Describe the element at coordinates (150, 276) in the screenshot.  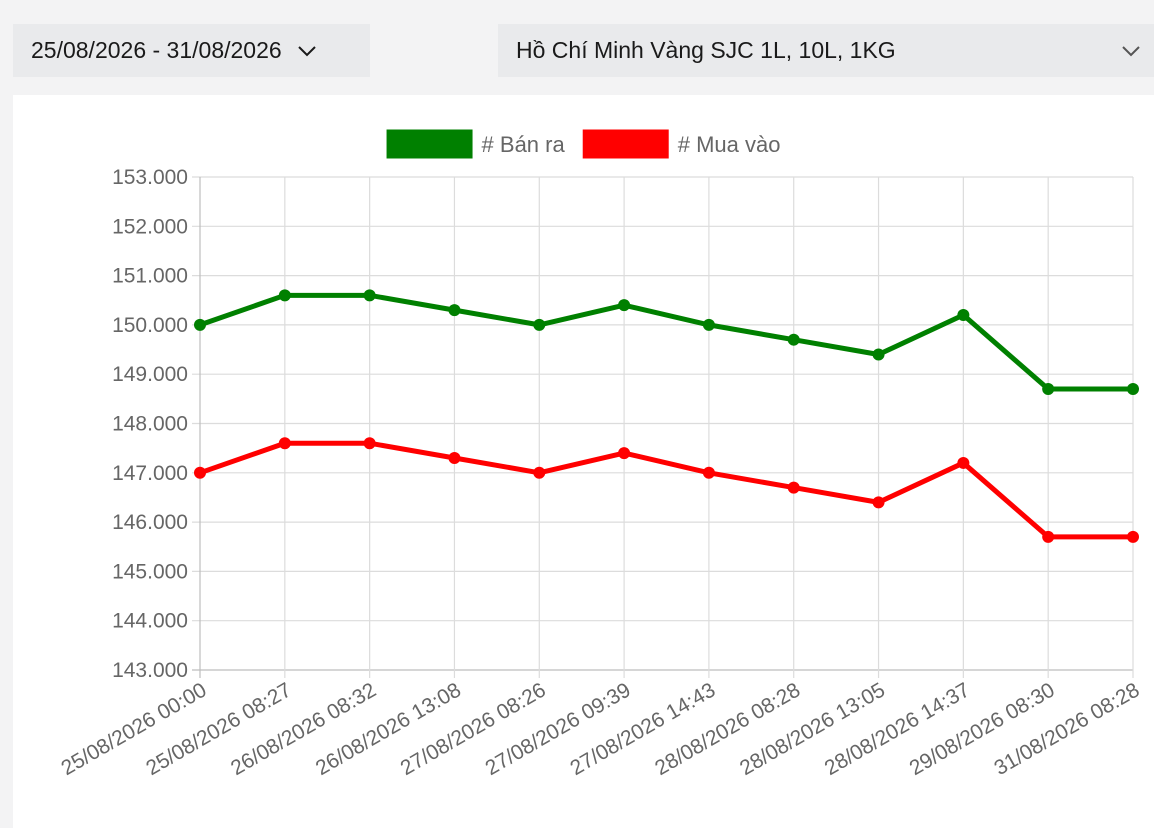
I see `y-tick-label: 151.000` at that location.